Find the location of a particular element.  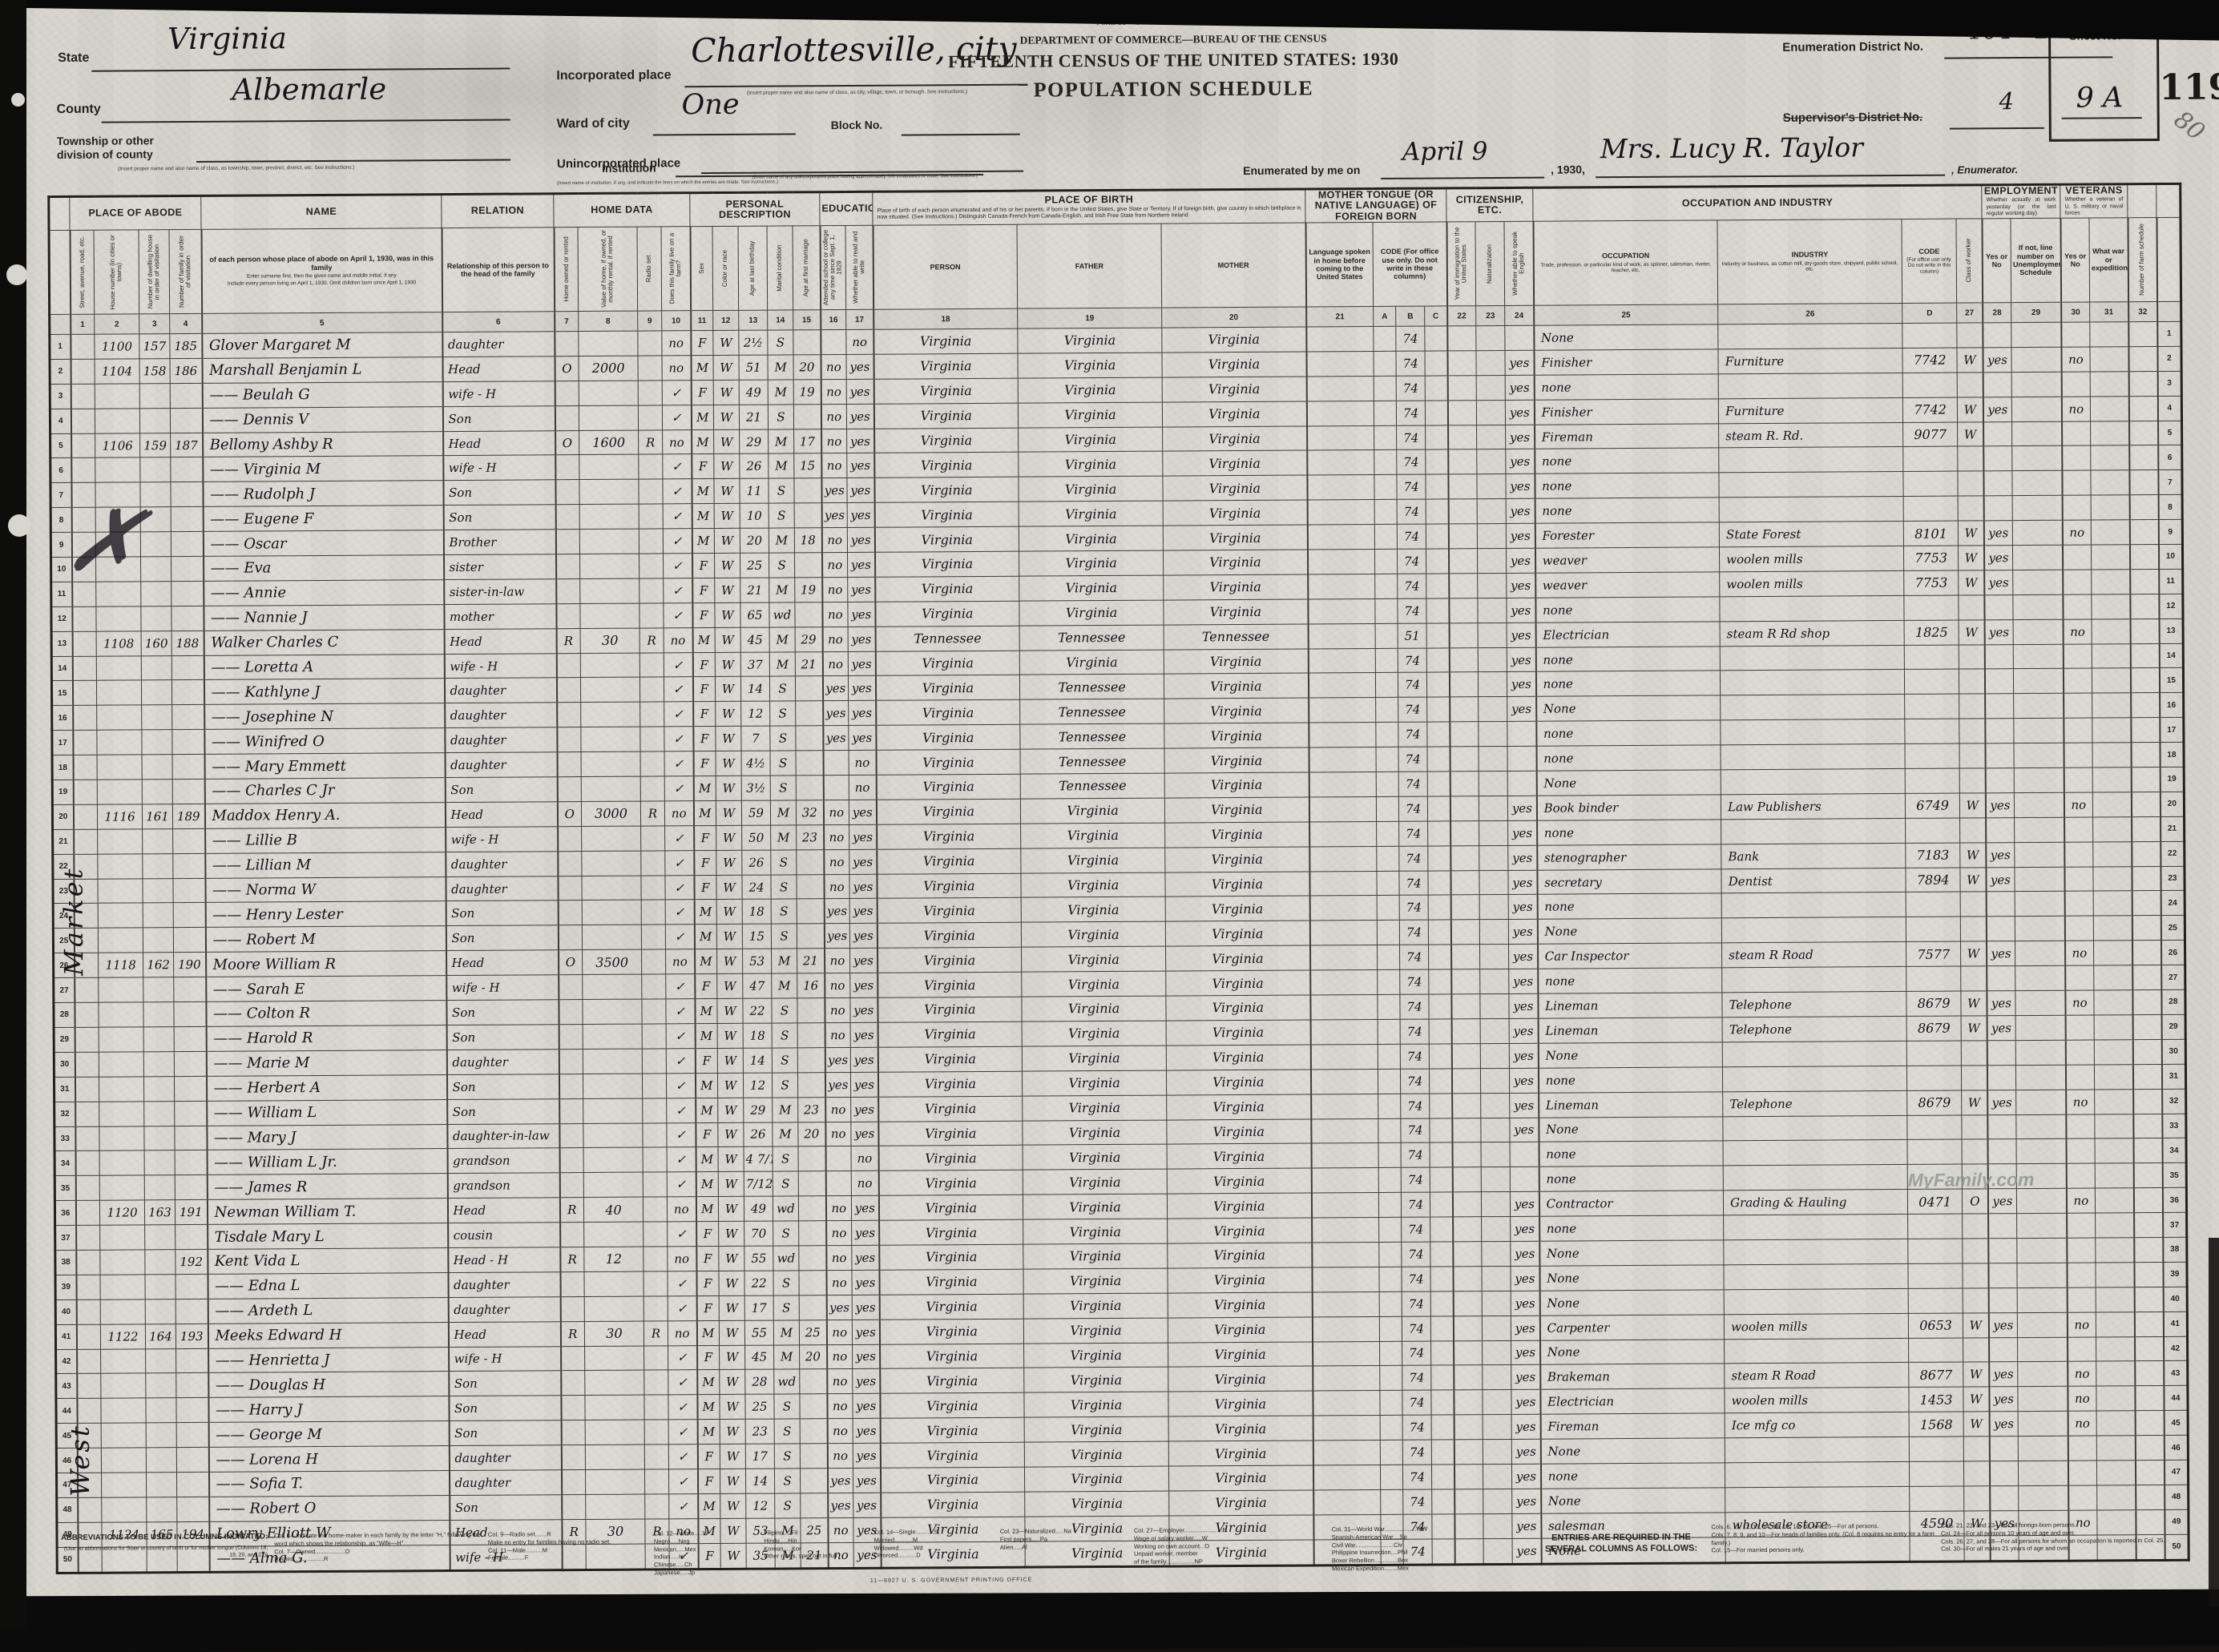

cell-ind: Telephone is located at coordinates (1815, 1004).